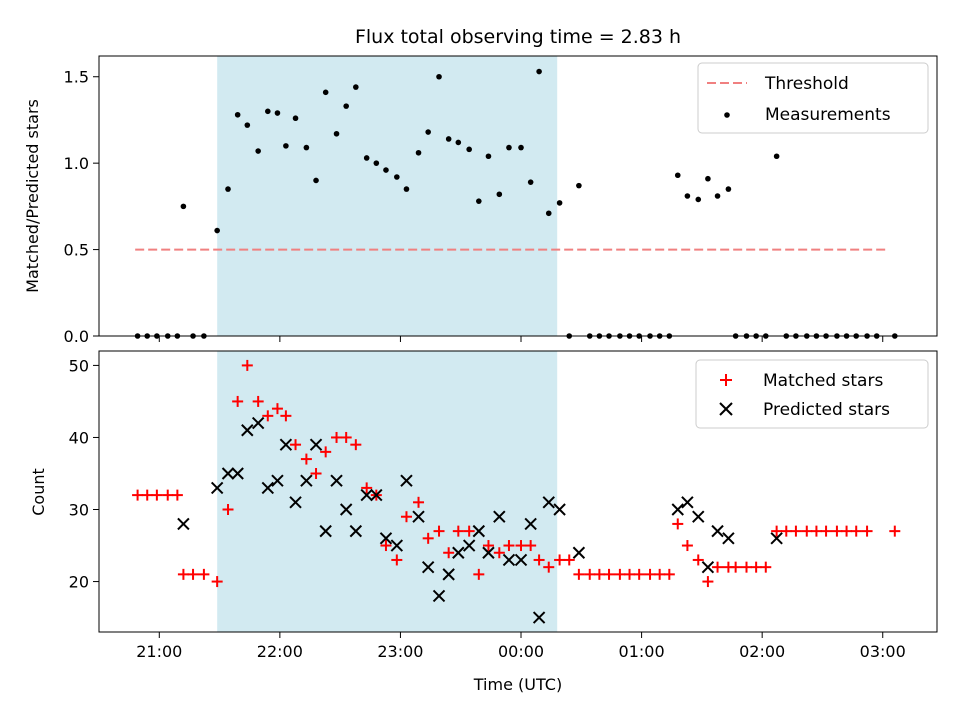 This screenshot has height=720, width=960. What do you see at coordinates (76, 163) in the screenshot?
I see `top-y-tick-label: 1.0` at bounding box center [76, 163].